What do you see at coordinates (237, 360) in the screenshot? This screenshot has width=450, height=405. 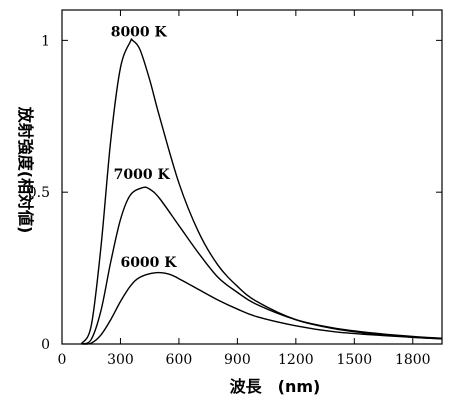 I see `x-tick-label: 900` at bounding box center [237, 360].